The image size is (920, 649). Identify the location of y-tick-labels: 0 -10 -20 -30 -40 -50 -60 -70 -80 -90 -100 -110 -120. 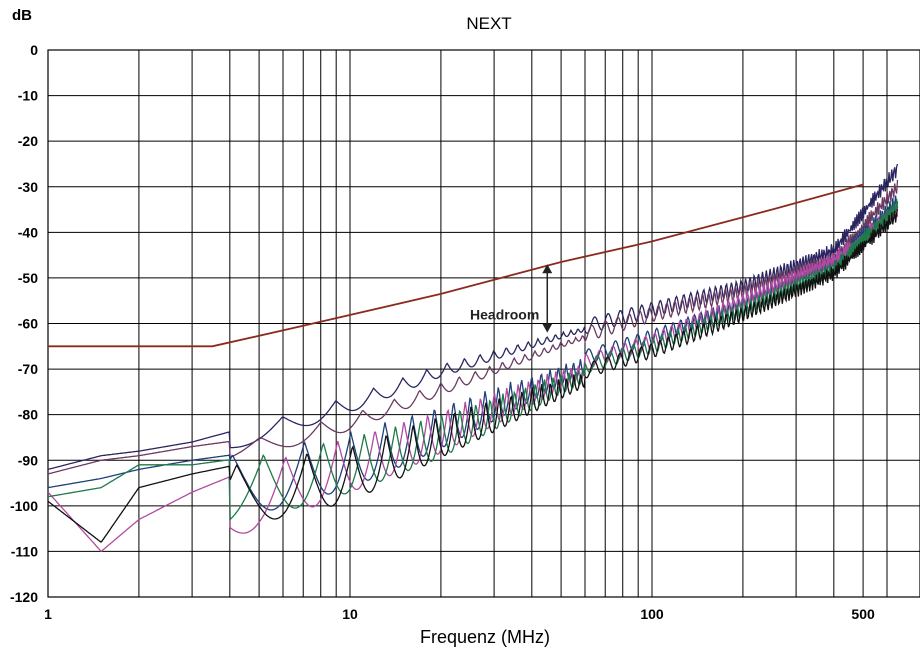
(24, 323).